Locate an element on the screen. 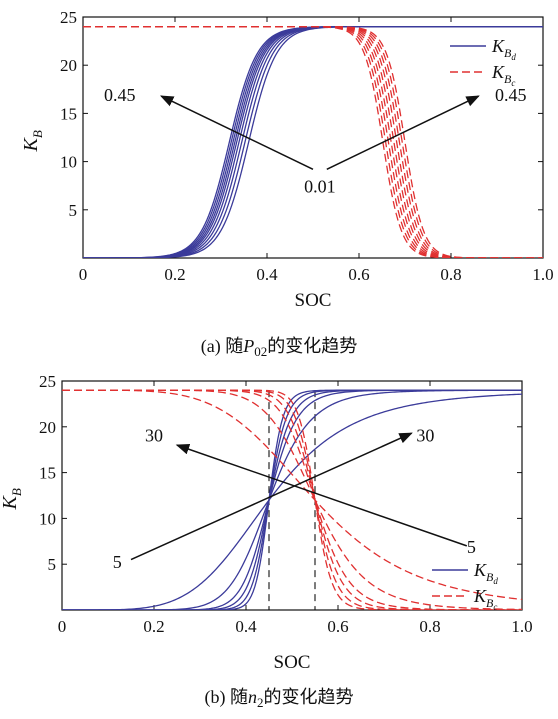  annotation-label: 0.01 is located at coordinates (320, 186).